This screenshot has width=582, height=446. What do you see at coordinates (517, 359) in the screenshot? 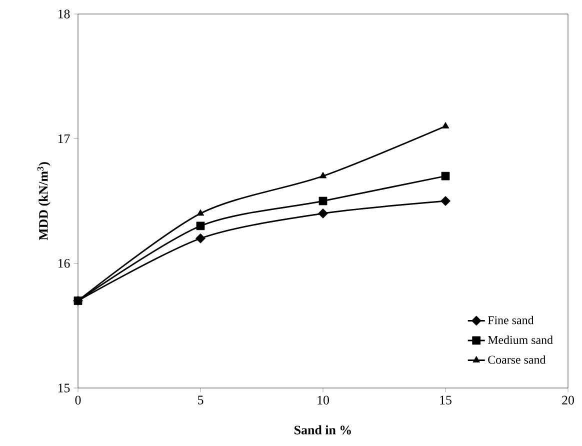
I see `legend-label: Coarse sand` at bounding box center [517, 359].